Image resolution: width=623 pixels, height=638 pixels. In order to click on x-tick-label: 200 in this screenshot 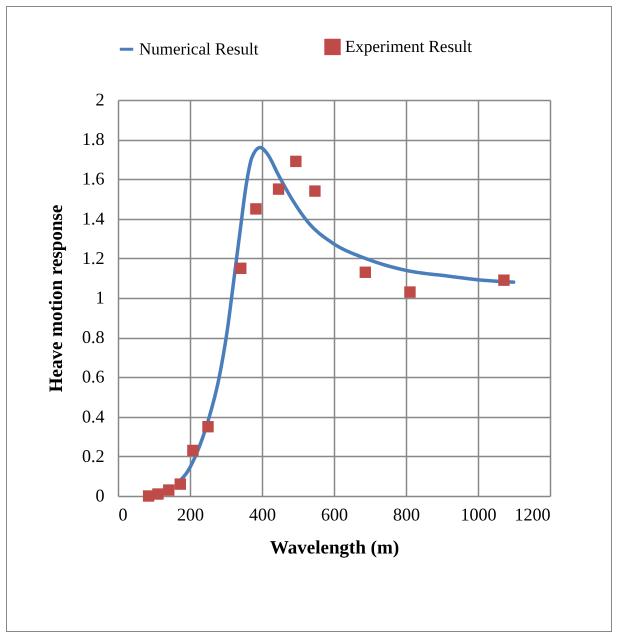, I will do `click(190, 514)`.